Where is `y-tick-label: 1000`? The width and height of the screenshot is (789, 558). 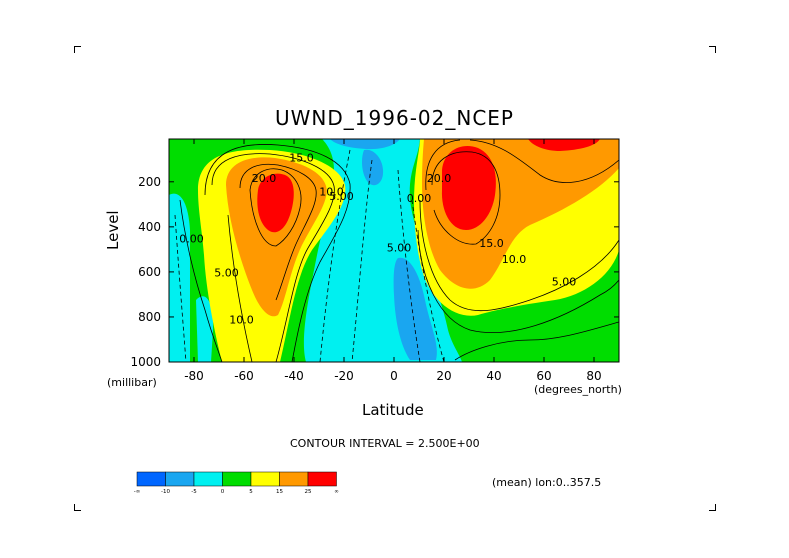
y-tick-label: 1000 is located at coordinates (145, 362).